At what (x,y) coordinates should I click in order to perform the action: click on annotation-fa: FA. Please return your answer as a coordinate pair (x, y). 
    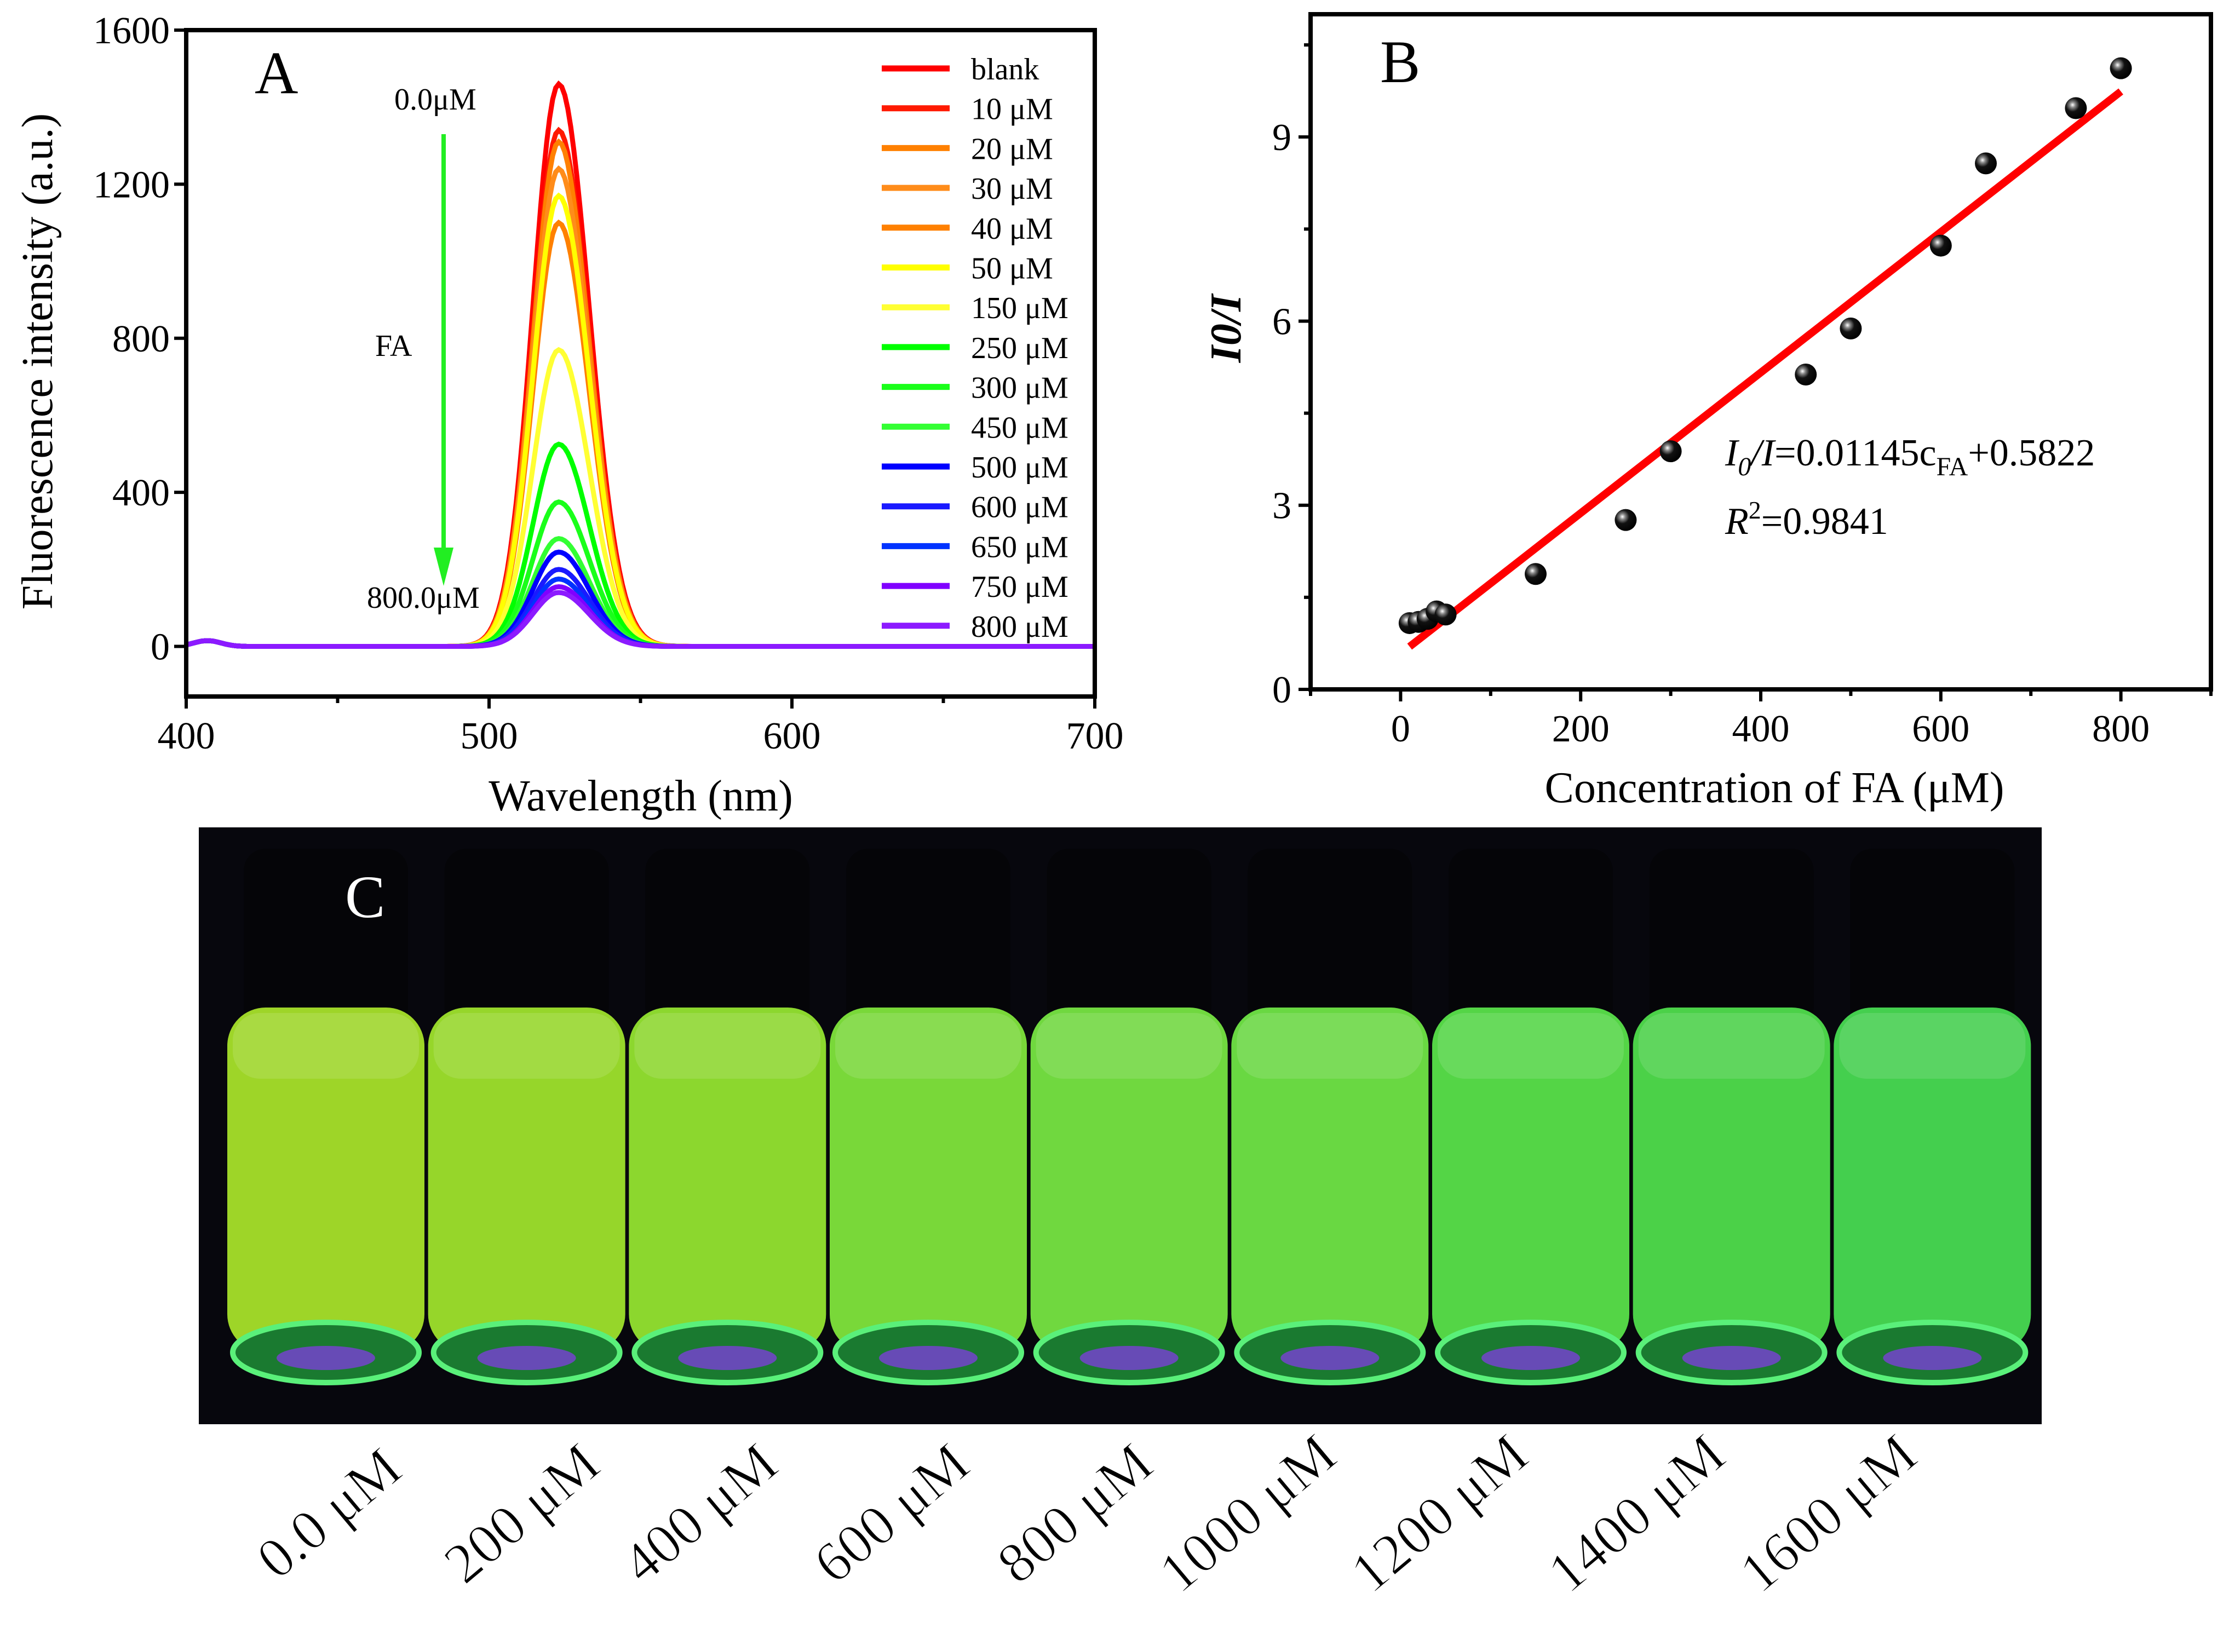
    Looking at the image, I should click on (393, 346).